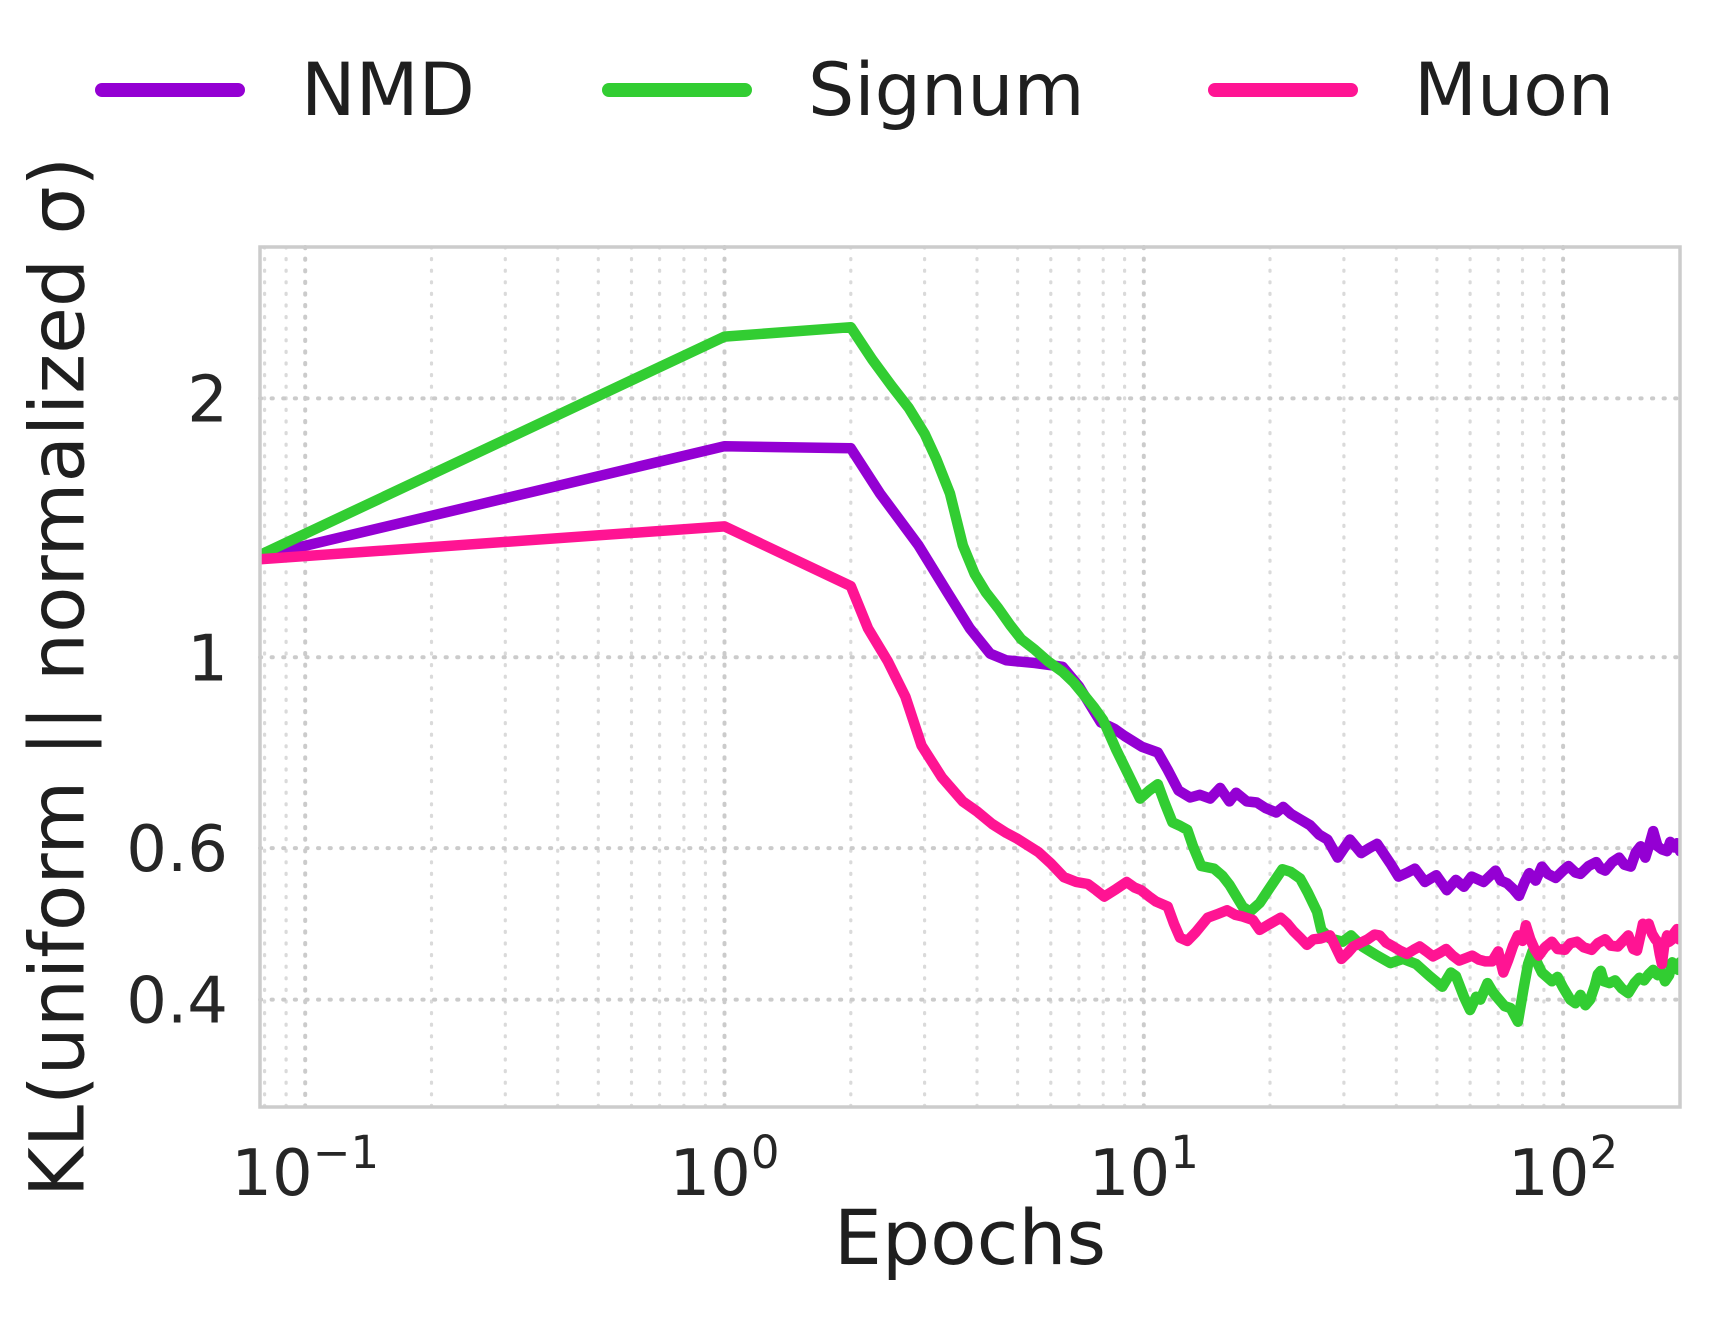 This screenshot has height=1321, width=1710. Describe the element at coordinates (1144, 1168) in the screenshot. I see `x-tick-10e1: 10¹` at that location.